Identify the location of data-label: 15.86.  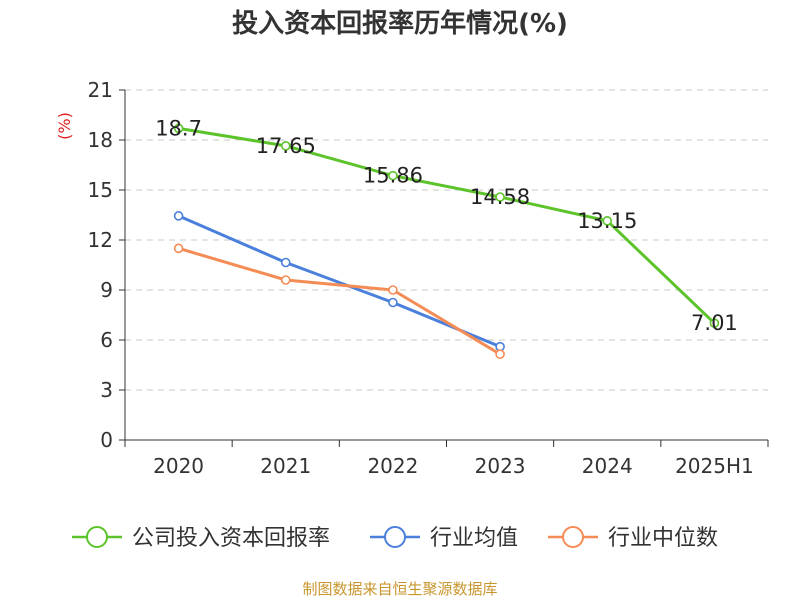
(393, 176).